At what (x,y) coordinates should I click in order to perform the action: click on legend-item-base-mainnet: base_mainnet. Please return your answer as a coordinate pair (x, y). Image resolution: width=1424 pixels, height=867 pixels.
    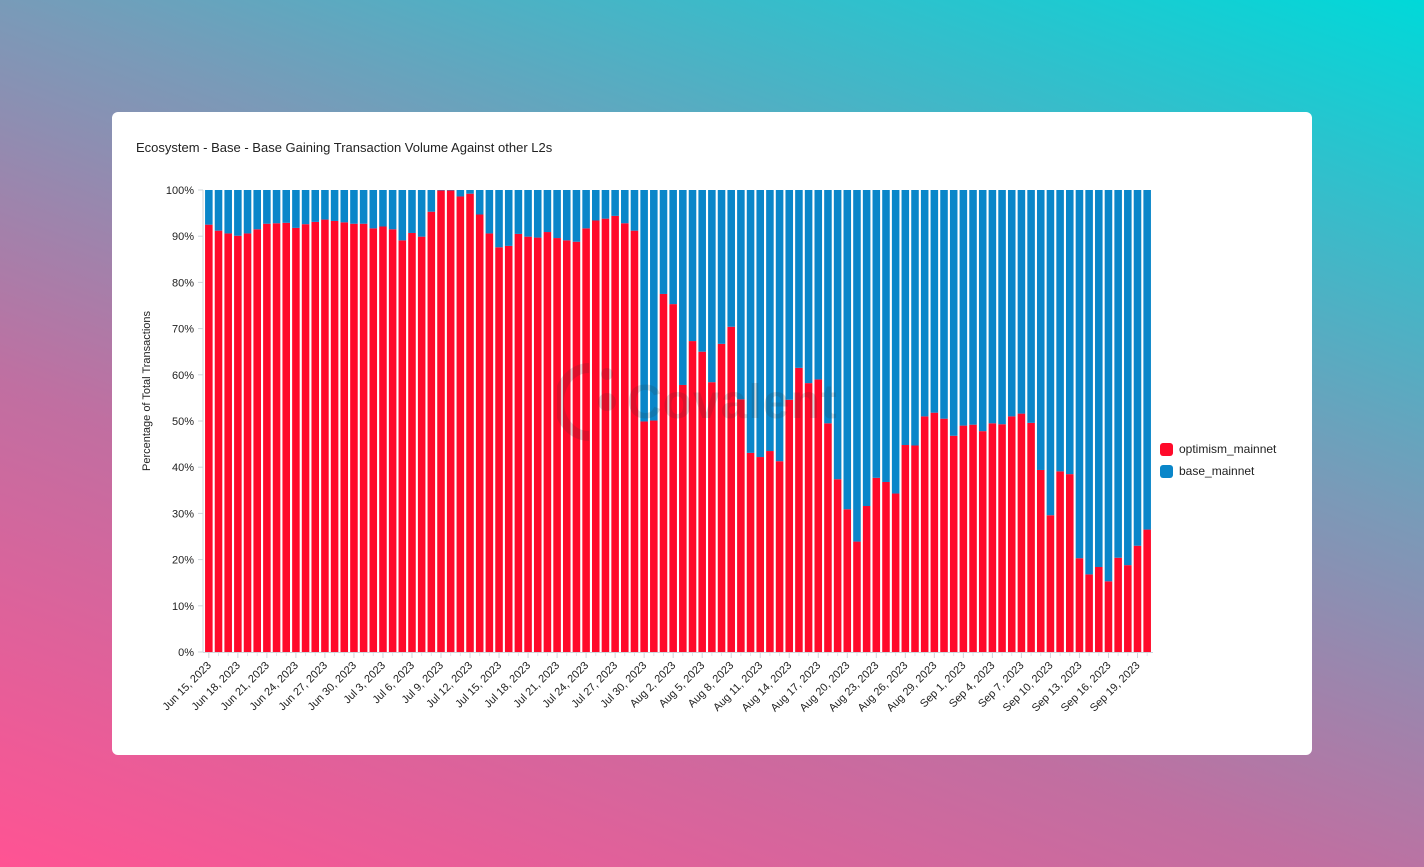
    Looking at the image, I should click on (1218, 471).